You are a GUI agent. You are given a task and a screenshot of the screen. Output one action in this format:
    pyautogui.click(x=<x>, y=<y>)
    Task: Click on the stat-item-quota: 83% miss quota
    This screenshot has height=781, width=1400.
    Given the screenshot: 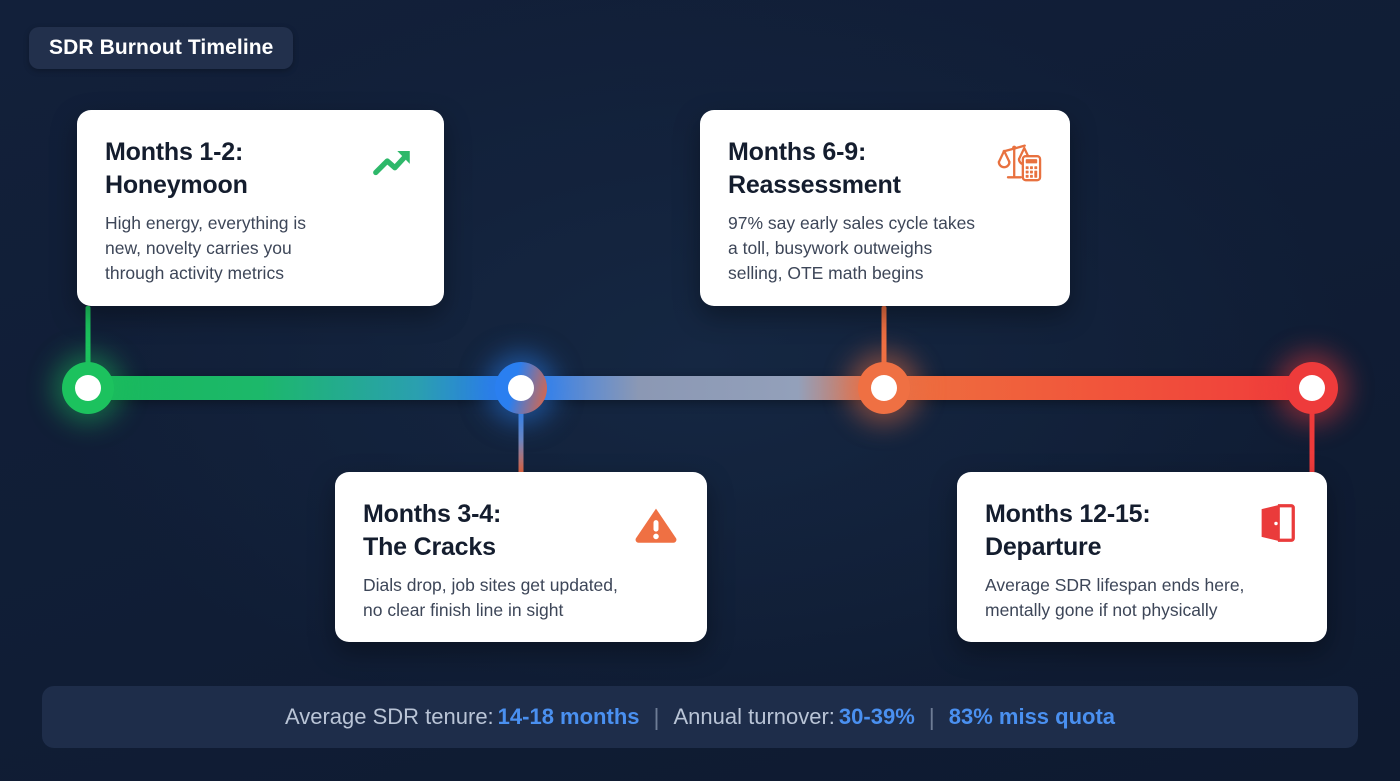 What is the action you would take?
    pyautogui.click(x=1032, y=717)
    